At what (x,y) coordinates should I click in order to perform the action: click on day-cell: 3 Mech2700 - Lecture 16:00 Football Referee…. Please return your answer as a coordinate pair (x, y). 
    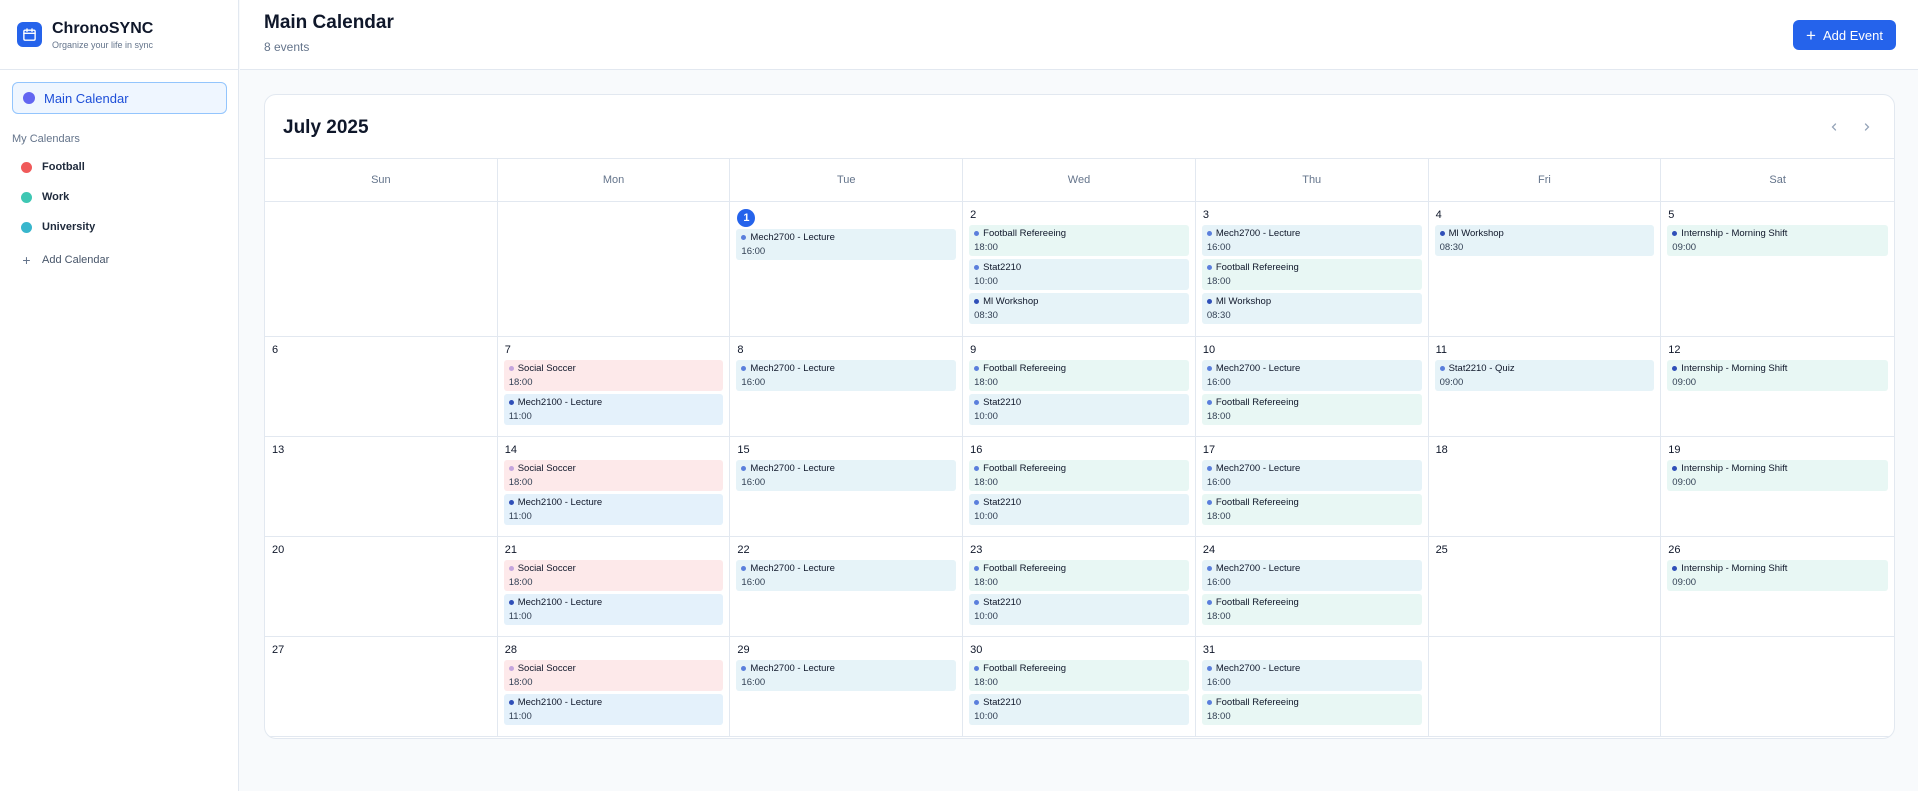
    Looking at the image, I should click on (1312, 269).